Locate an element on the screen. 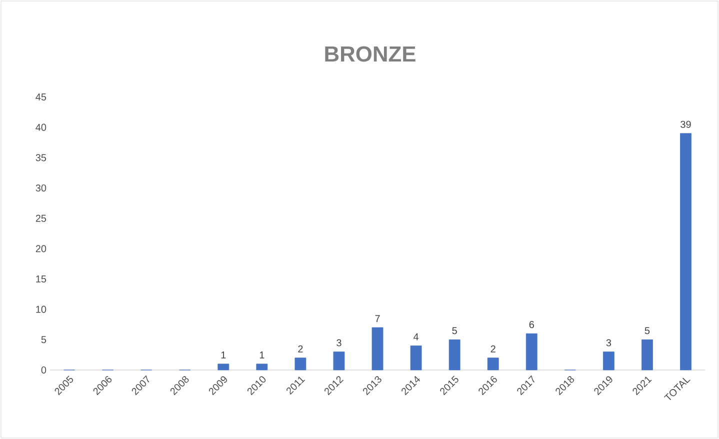 The image size is (719, 439). y-tick-label: 35 is located at coordinates (41, 158).